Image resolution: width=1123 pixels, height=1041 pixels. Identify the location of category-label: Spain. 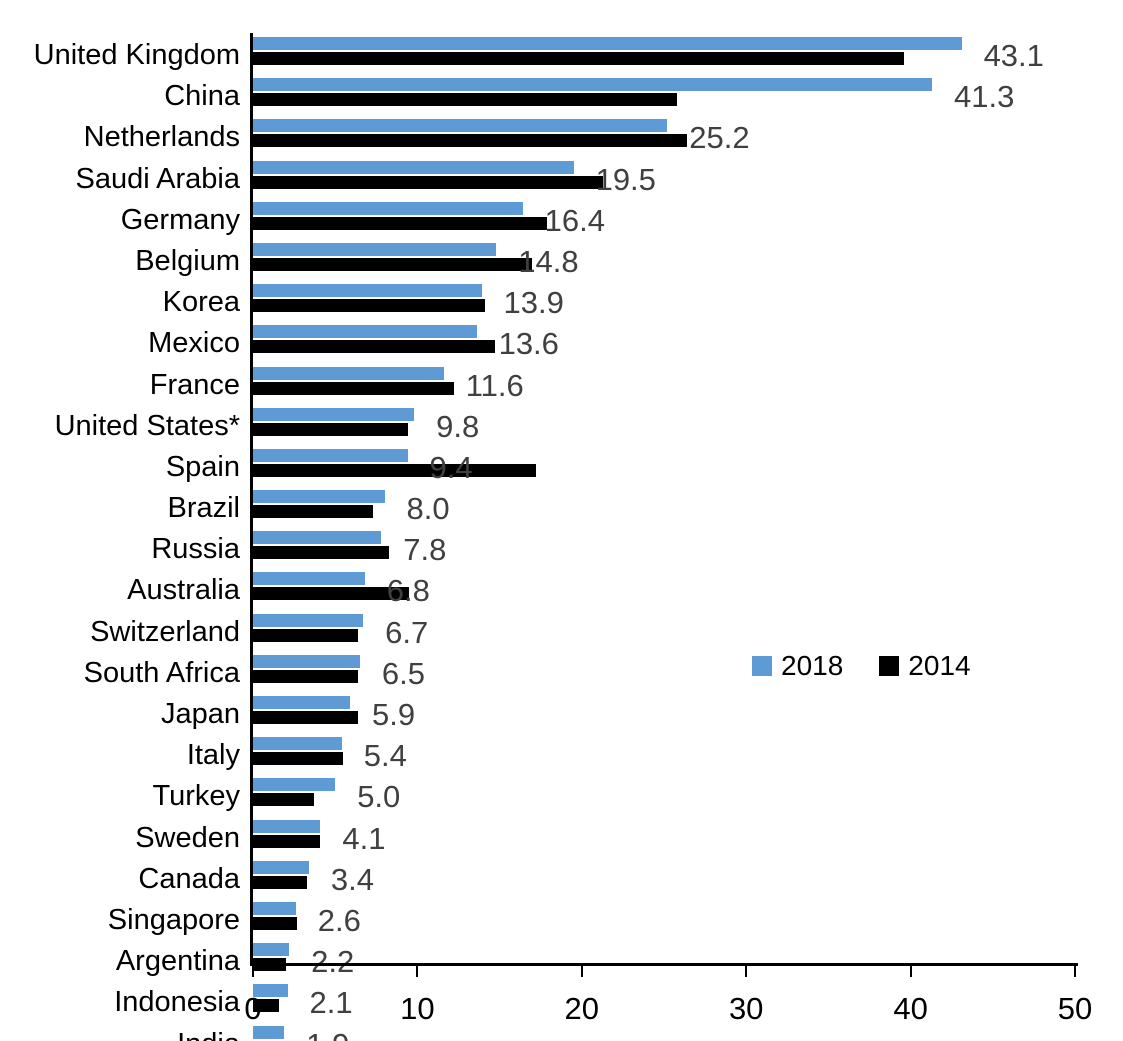
(202, 466).